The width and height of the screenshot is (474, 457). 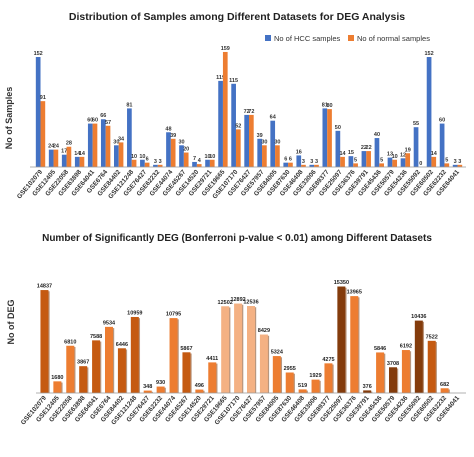 I want to click on bar-value-label: 1929, so click(x=315, y=376).